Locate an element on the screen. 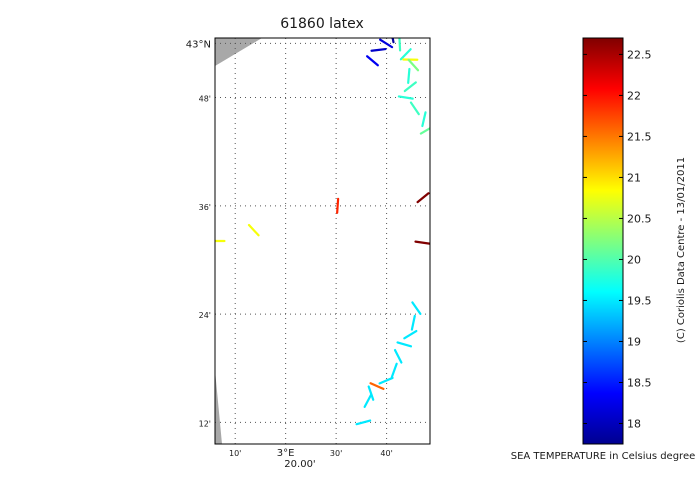  colorbar-tick-label: 19.5 is located at coordinates (639, 300).